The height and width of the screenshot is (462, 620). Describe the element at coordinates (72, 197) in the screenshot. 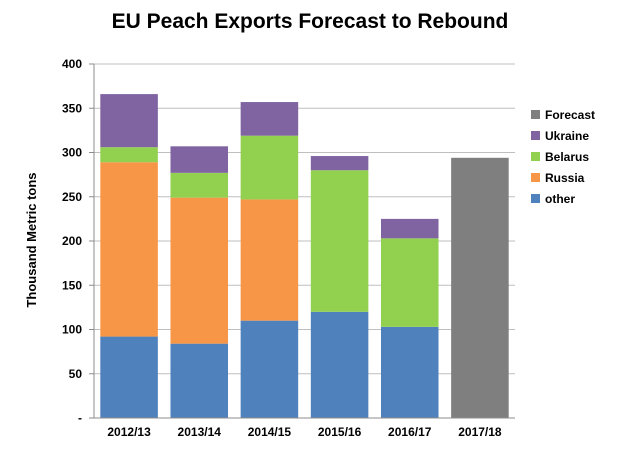

I see `y-tick-label: 250` at that location.